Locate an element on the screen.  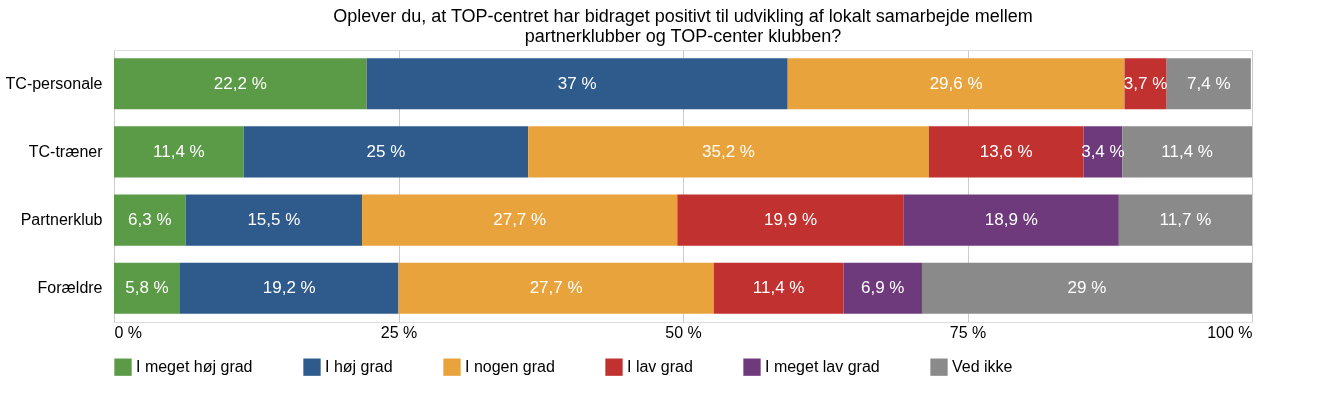
legend-label: I meget lav grad is located at coordinates (822, 367).